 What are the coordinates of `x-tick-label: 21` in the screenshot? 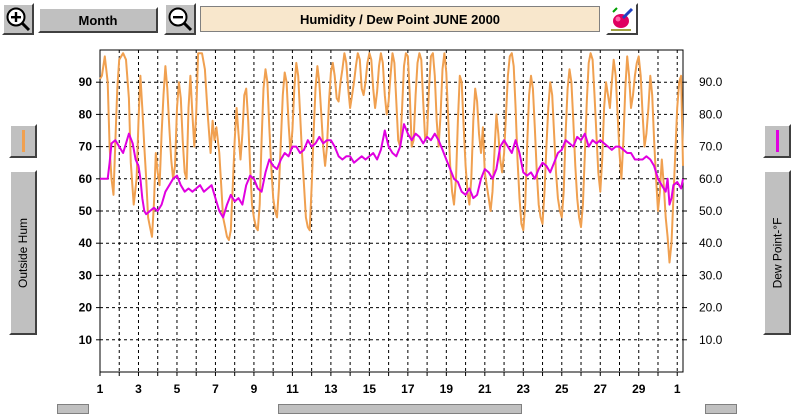 It's located at (485, 389).